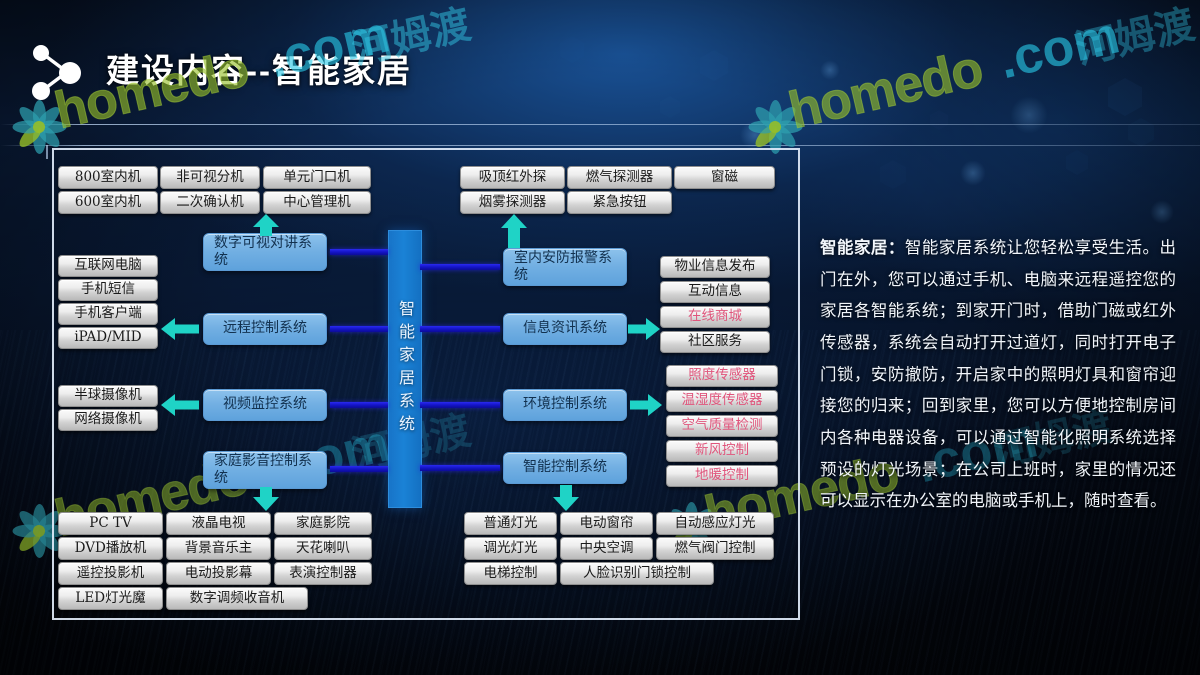  I want to click on arrow-down-av-icon, so click(266, 499).